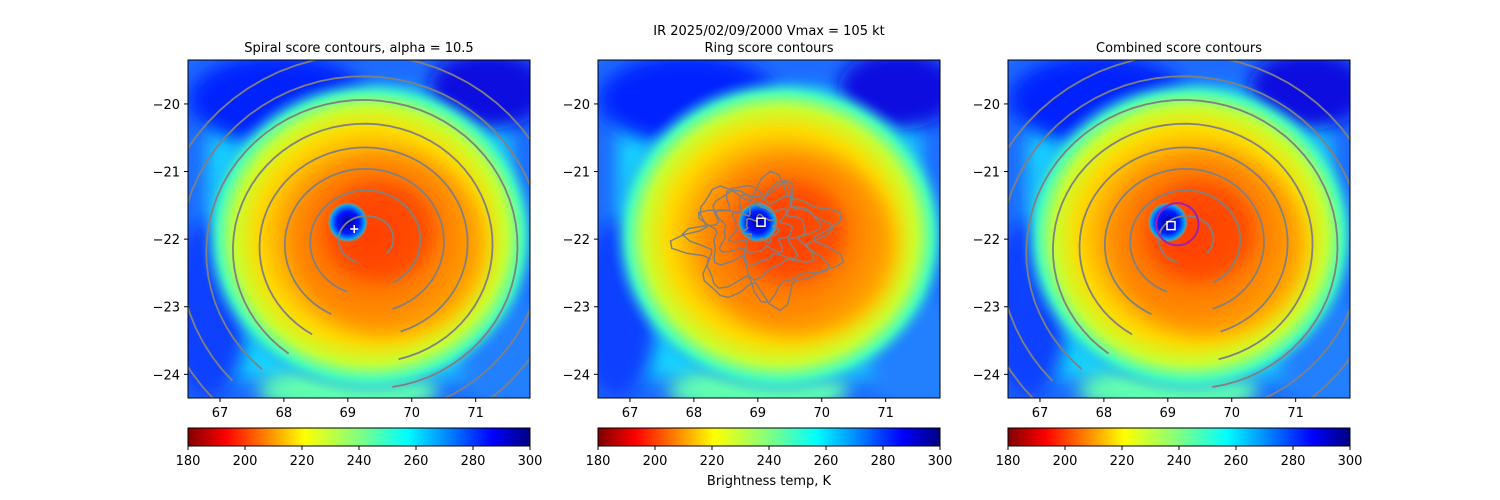 This screenshot has height=500, width=1500. What do you see at coordinates (1179, 48) in the screenshot?
I see `panel-title: Combined score contours` at bounding box center [1179, 48].